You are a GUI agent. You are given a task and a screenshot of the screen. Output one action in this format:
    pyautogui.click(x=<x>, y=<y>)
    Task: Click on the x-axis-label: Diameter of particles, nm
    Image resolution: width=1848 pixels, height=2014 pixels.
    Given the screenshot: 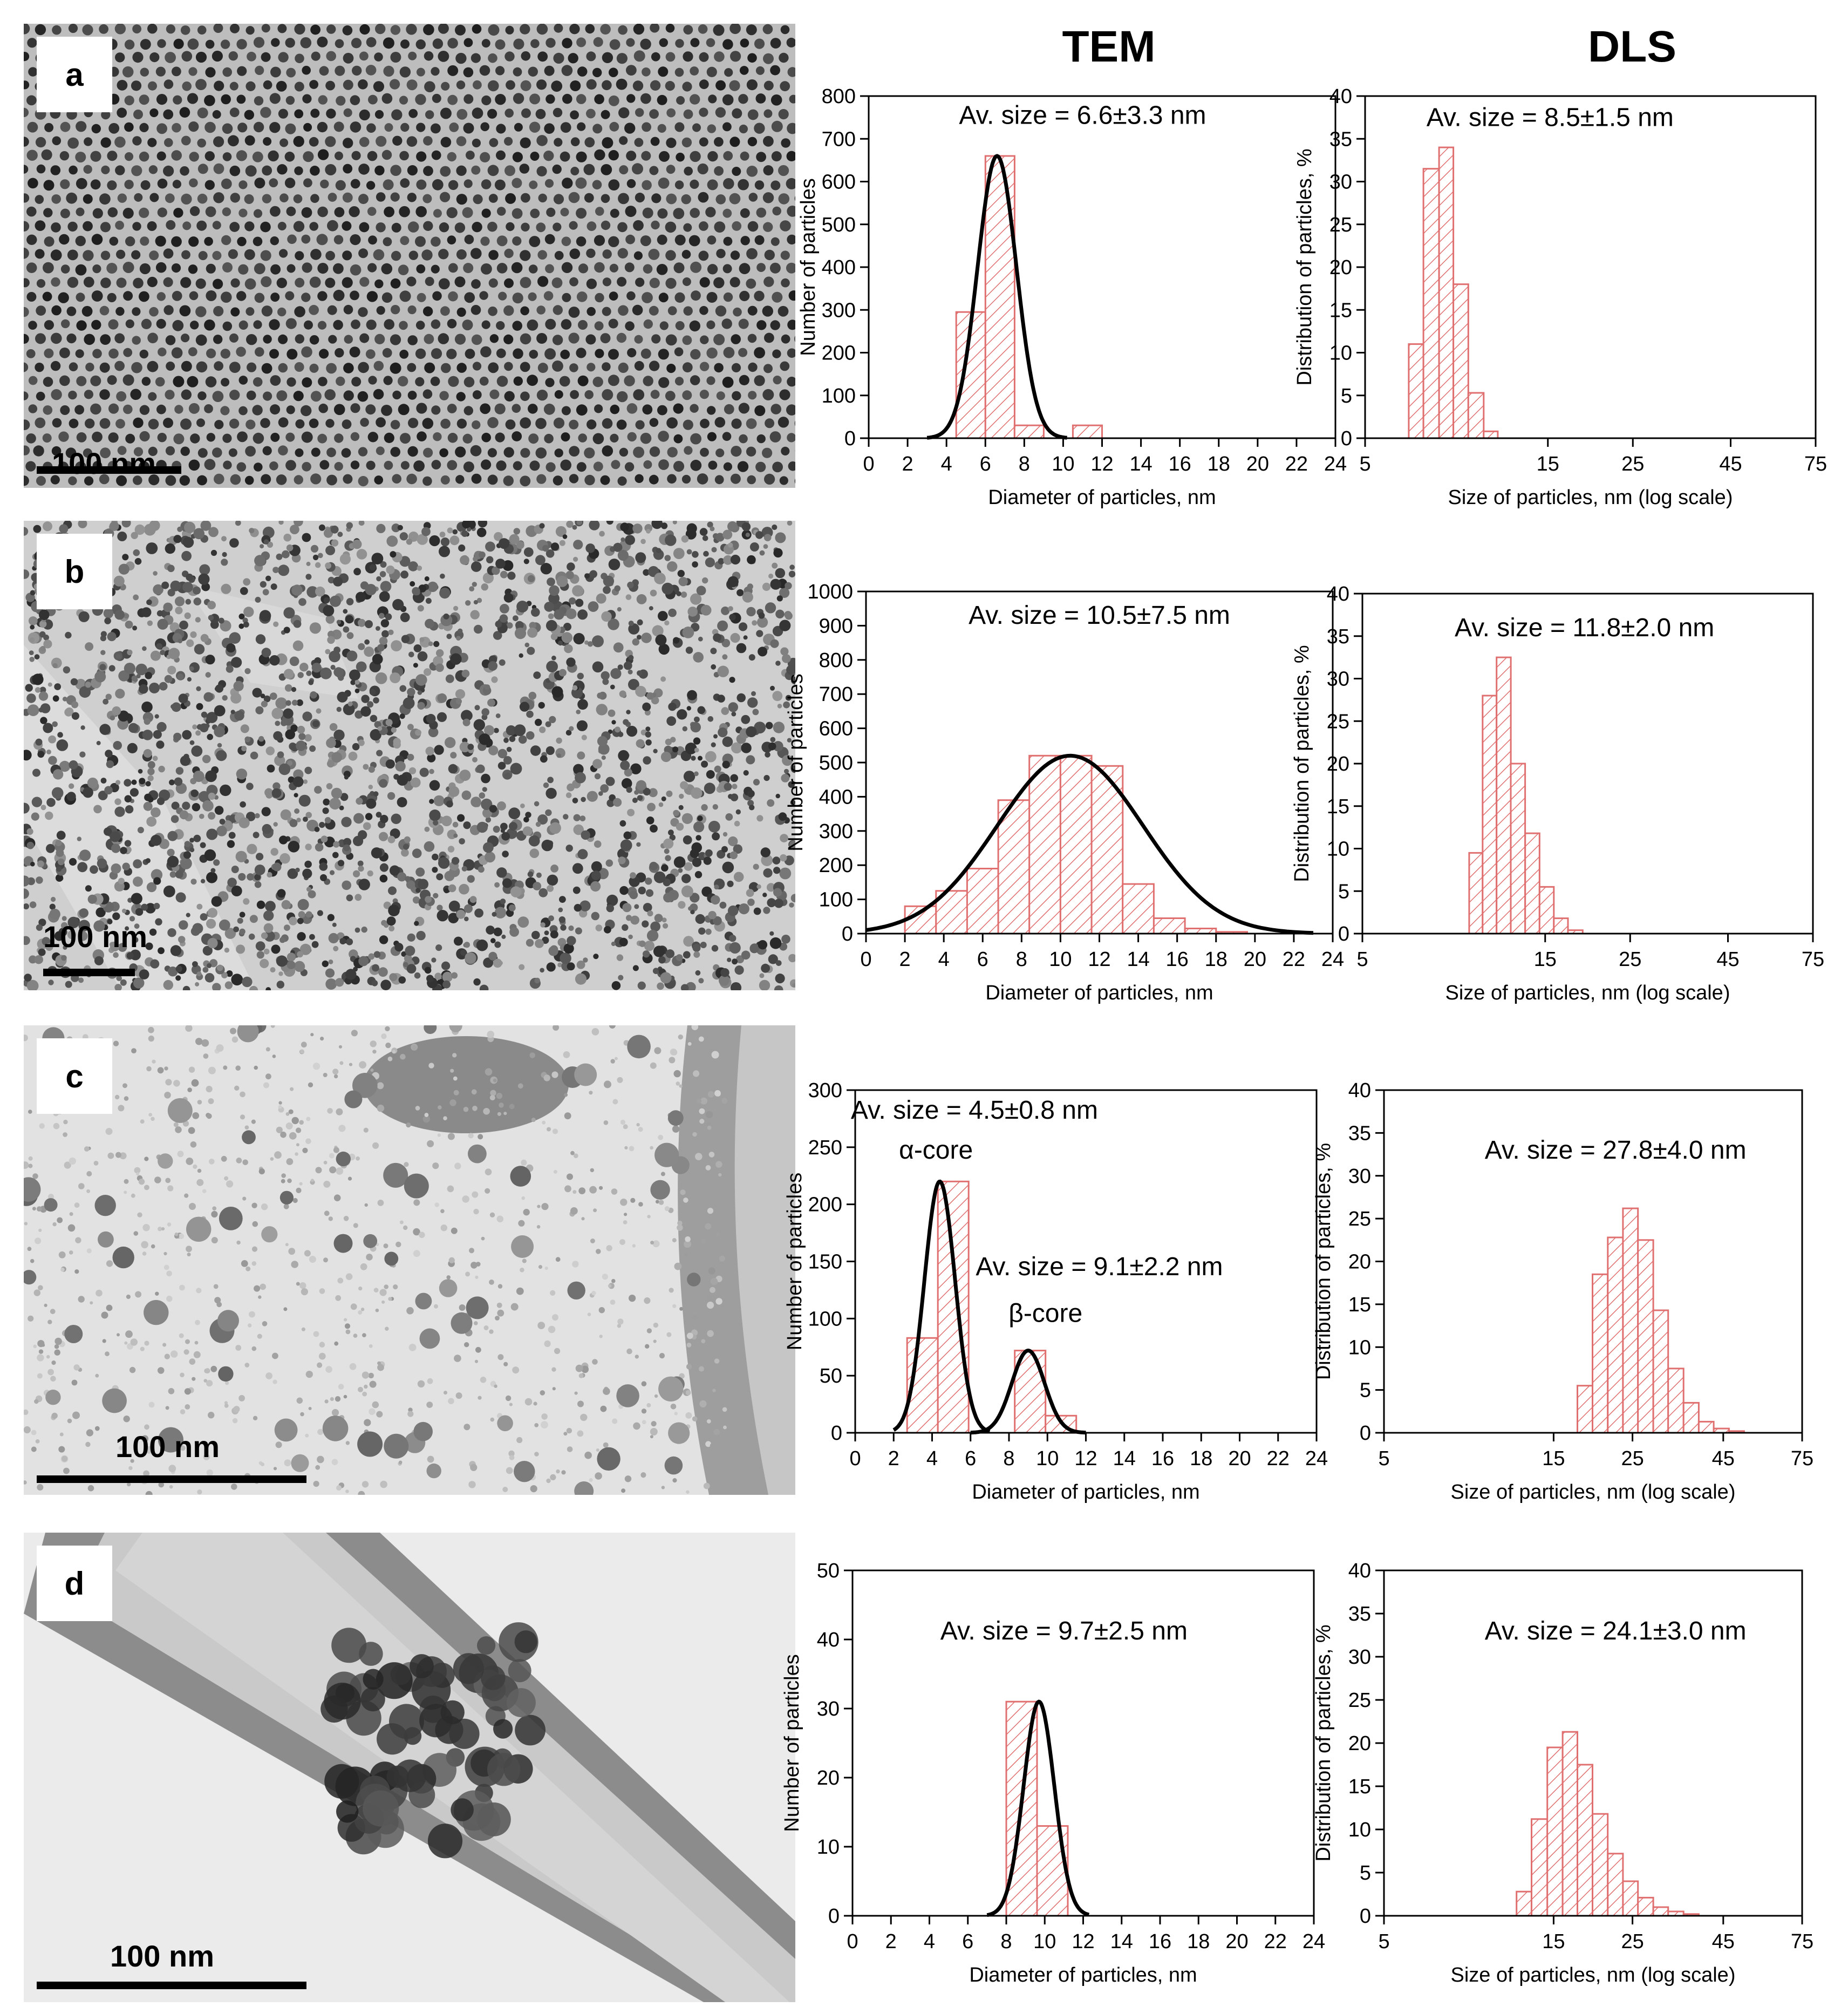 What is the action you would take?
    pyautogui.click(x=1099, y=993)
    